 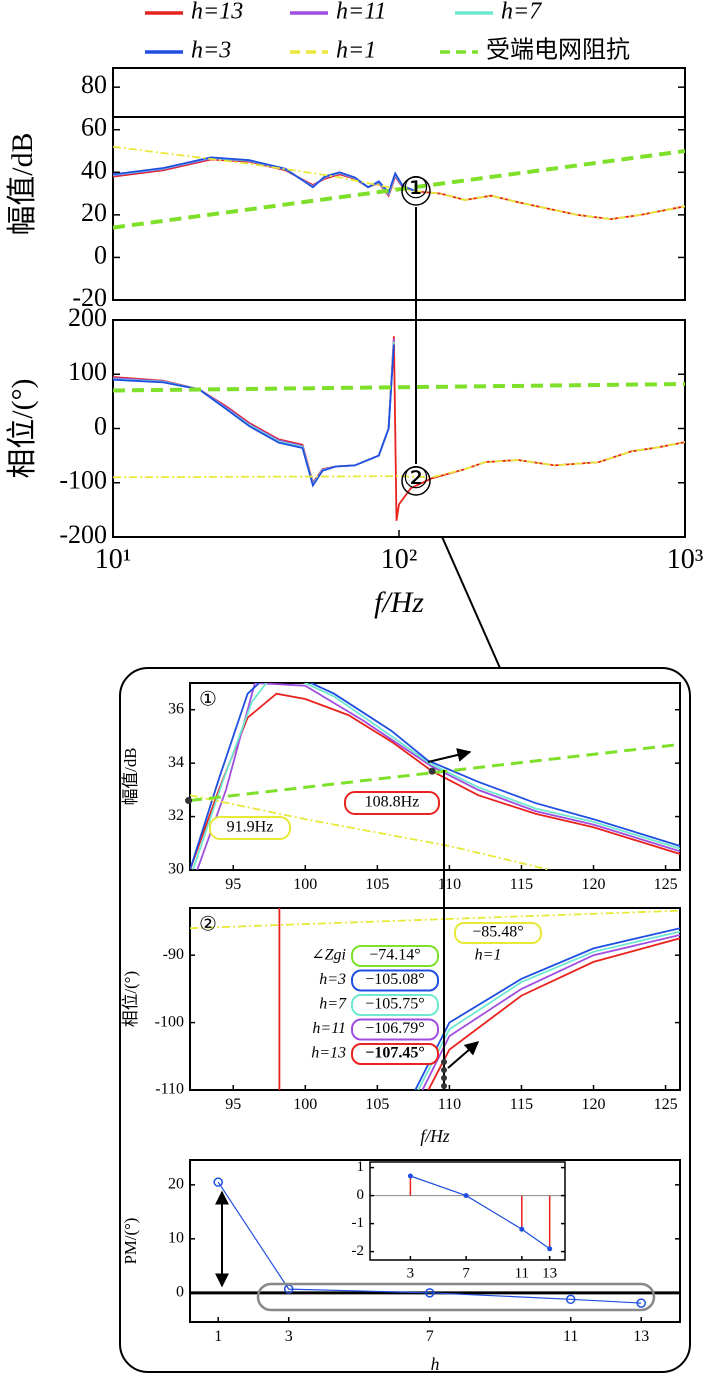 I want to click on x-tick-label: 1, so click(x=218, y=1336).